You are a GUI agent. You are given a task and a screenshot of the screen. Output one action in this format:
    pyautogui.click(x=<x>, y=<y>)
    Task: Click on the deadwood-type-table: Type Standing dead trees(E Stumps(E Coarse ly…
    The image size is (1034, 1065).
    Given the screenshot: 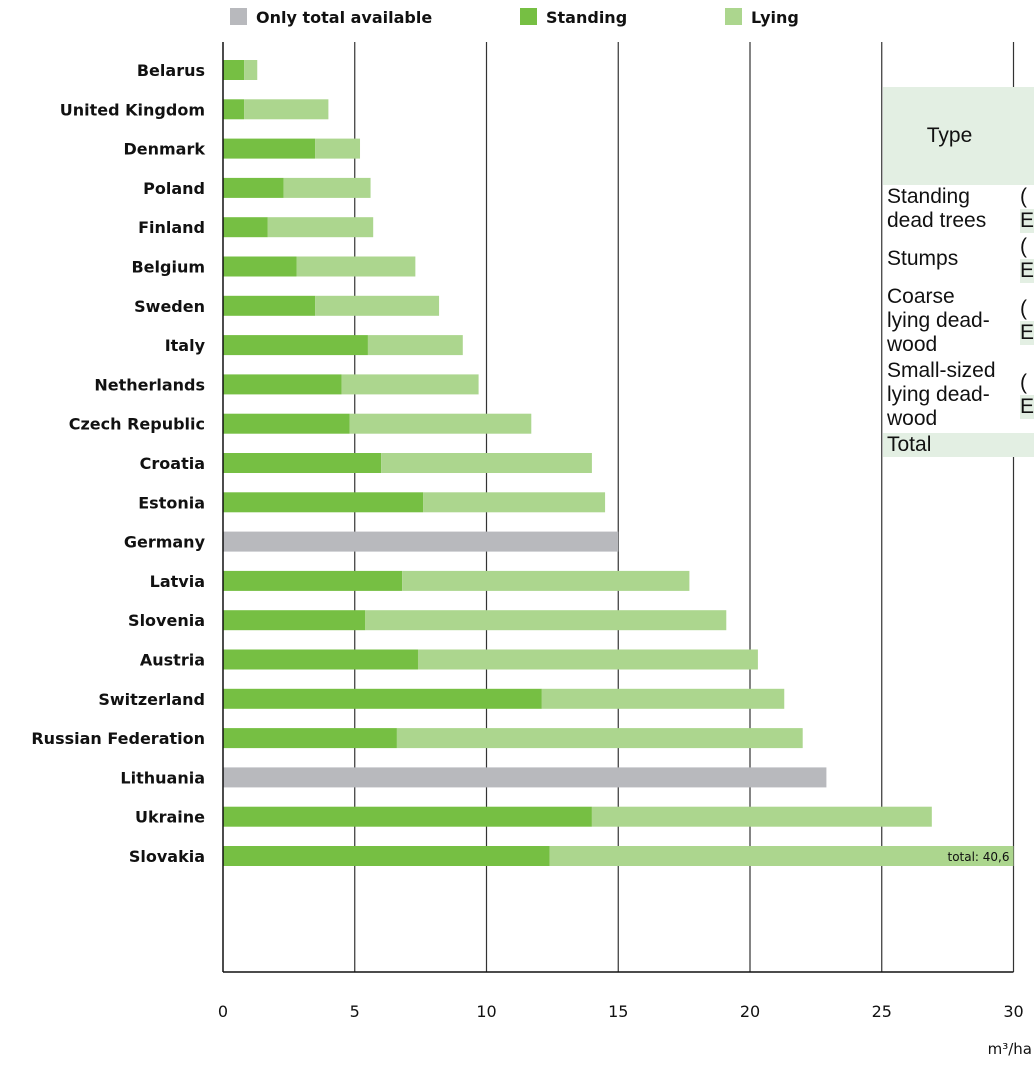 What is the action you would take?
    pyautogui.click(x=958, y=272)
    